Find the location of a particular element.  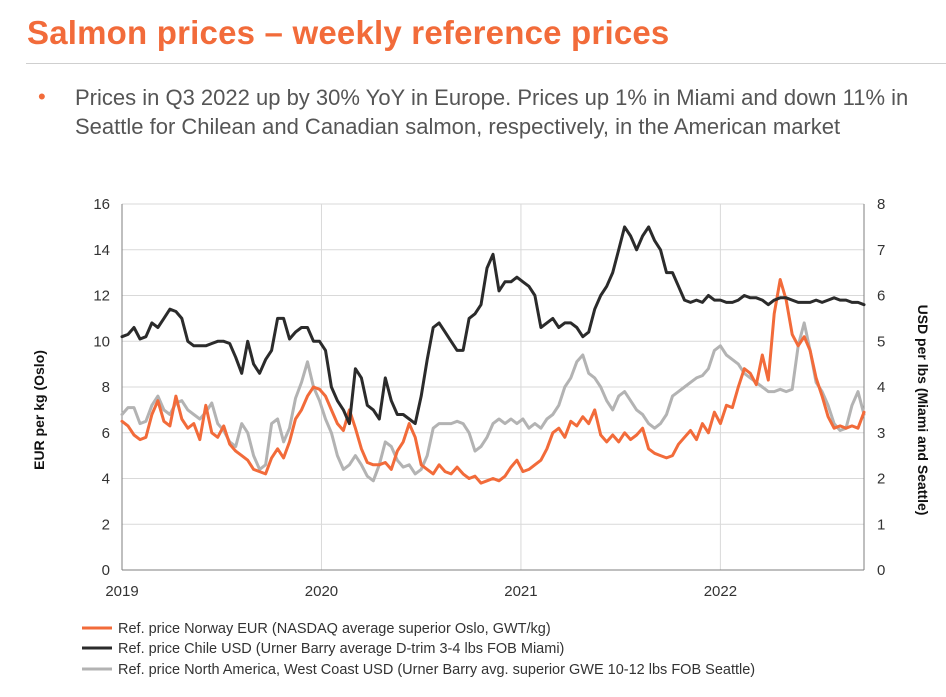

x-tick-label: 2020 is located at coordinates (321, 591).